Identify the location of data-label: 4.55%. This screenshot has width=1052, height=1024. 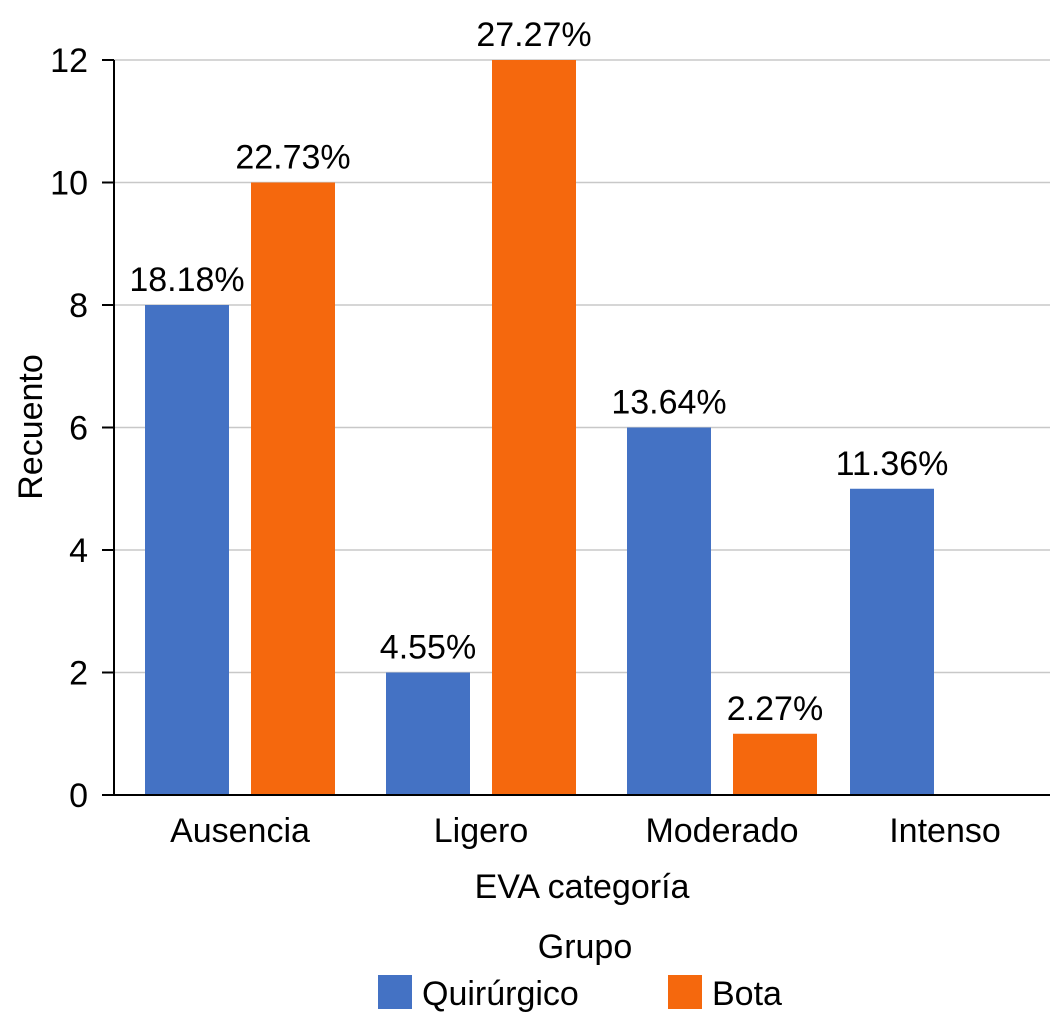
(428, 648).